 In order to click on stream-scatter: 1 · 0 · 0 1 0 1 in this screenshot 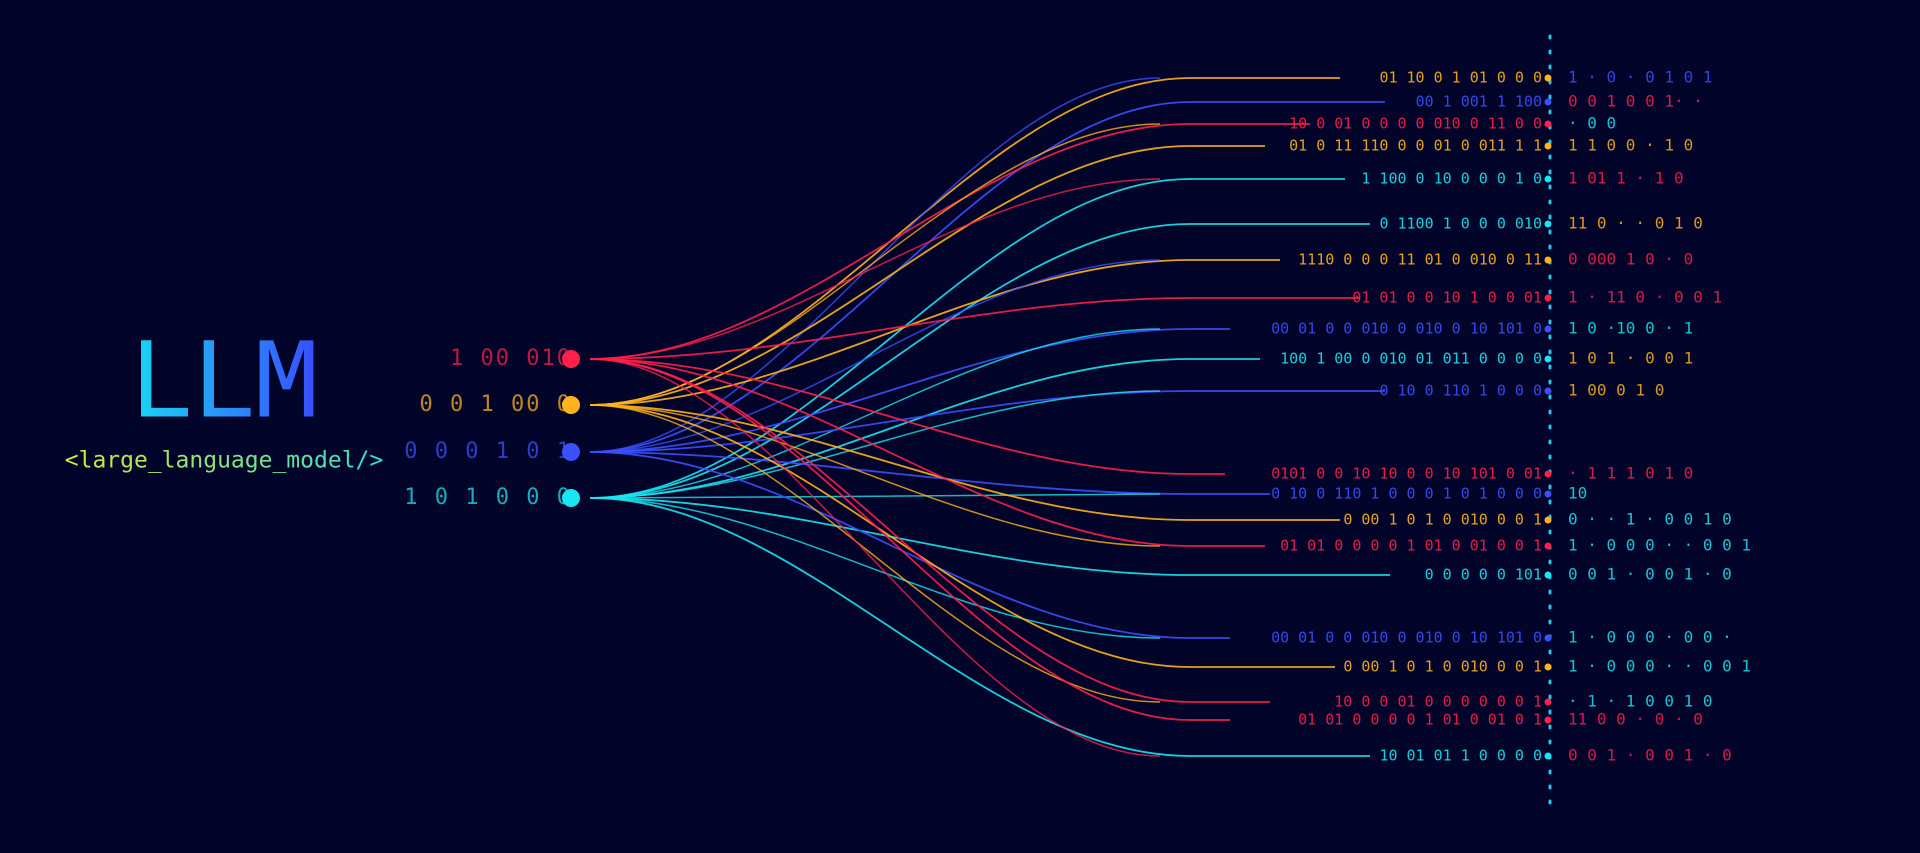, I will do `click(1640, 77)`.